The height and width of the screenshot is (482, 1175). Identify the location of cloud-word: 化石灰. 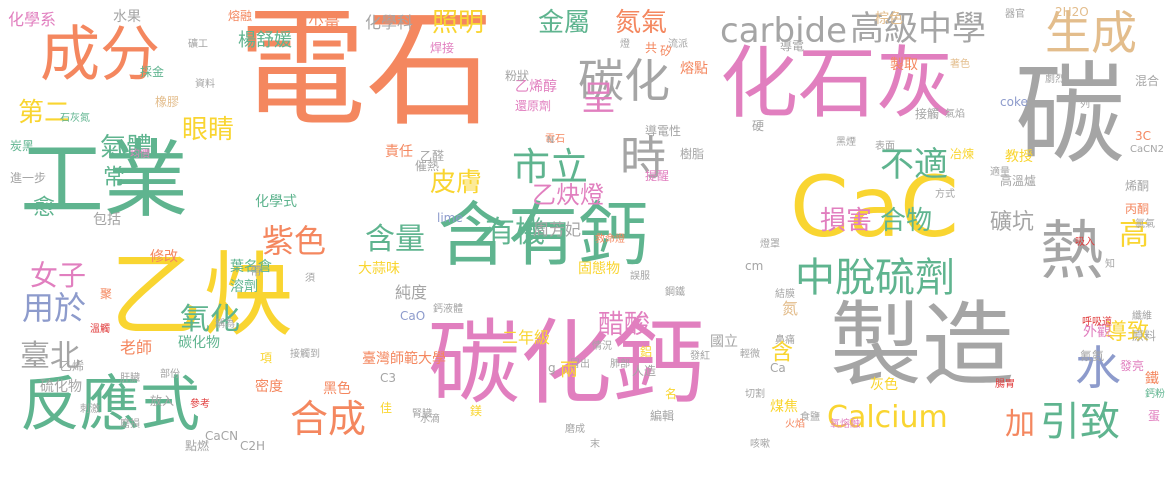
(837, 84).